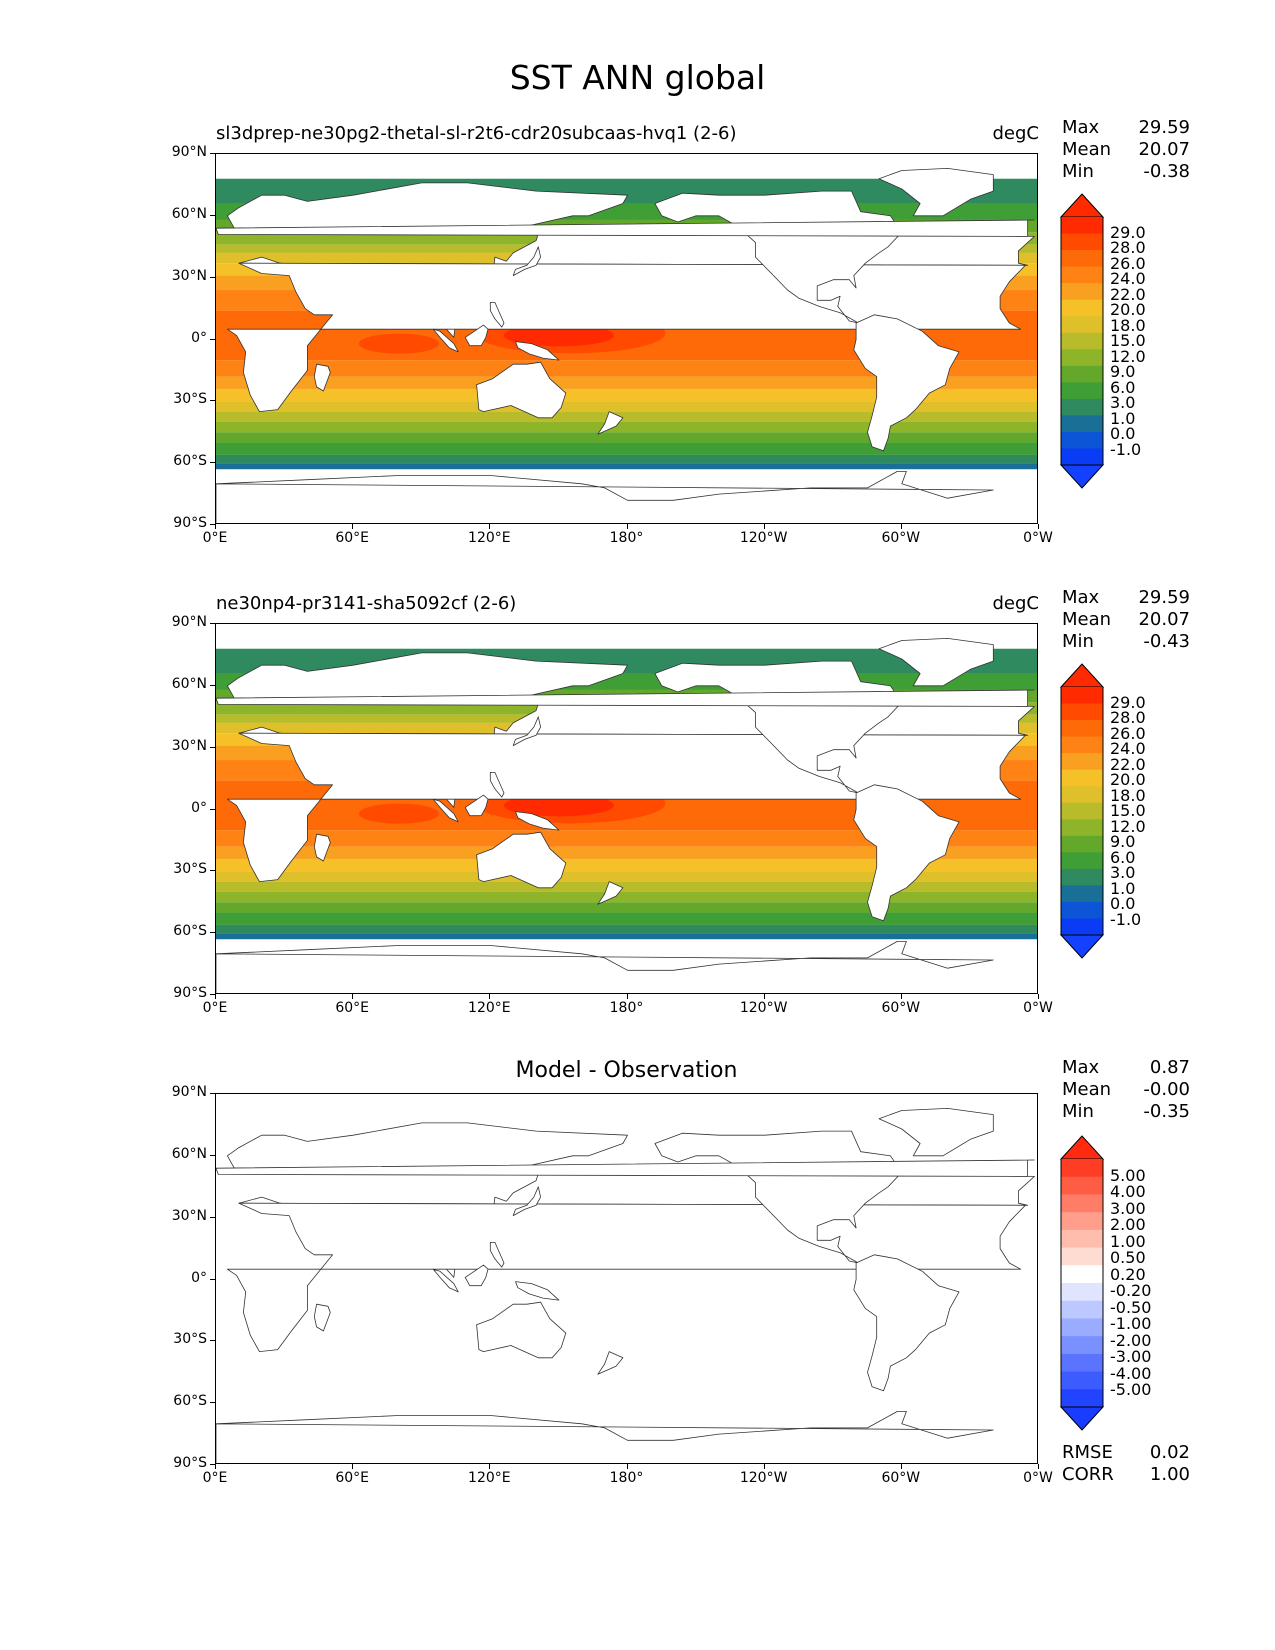  I want to click on panel-title: ne30np4-pr3141-sha5092cf (2-6), so click(366, 603).